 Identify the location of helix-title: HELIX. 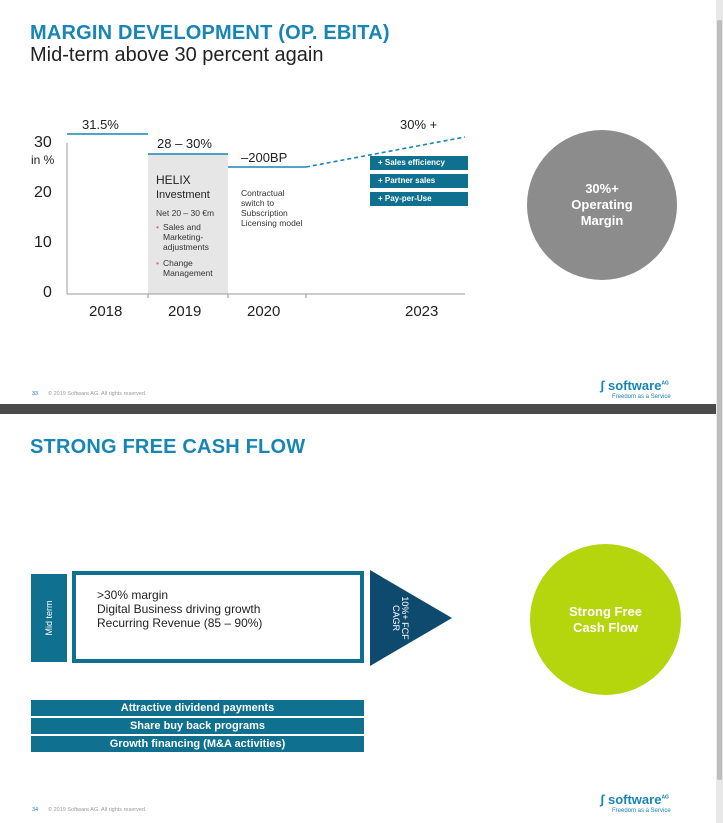
(173, 180).